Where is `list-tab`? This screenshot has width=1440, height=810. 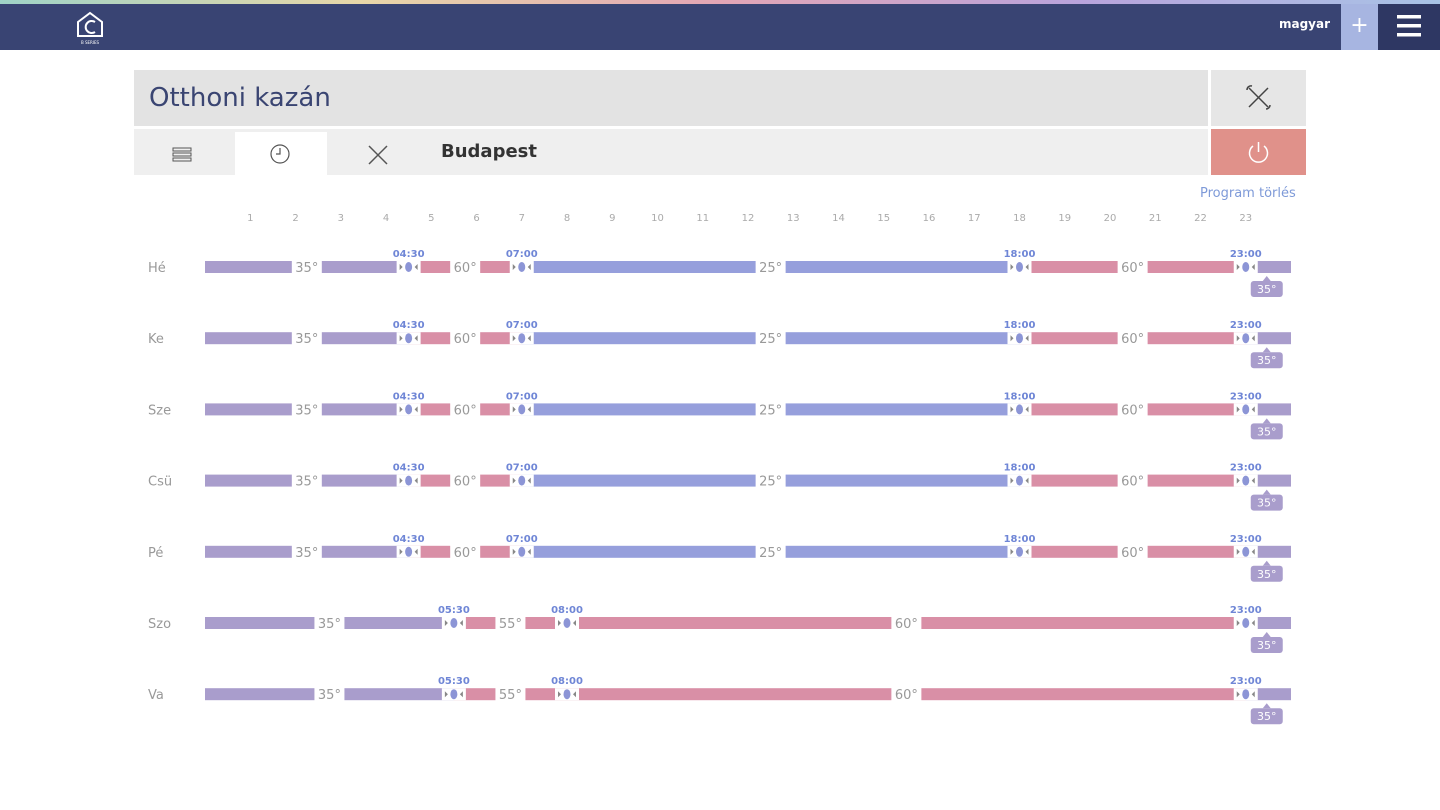 list-tab is located at coordinates (182, 154).